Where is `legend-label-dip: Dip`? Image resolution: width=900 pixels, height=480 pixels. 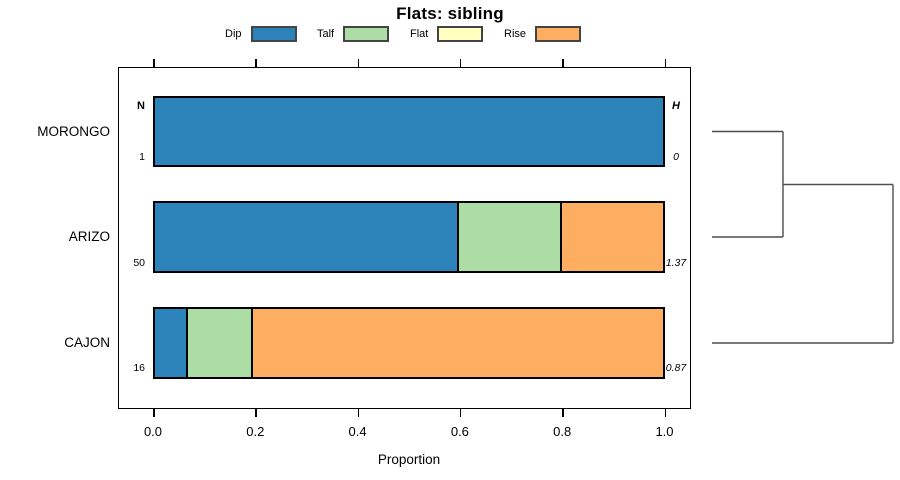
legend-label-dip: Dip is located at coordinates (233, 33).